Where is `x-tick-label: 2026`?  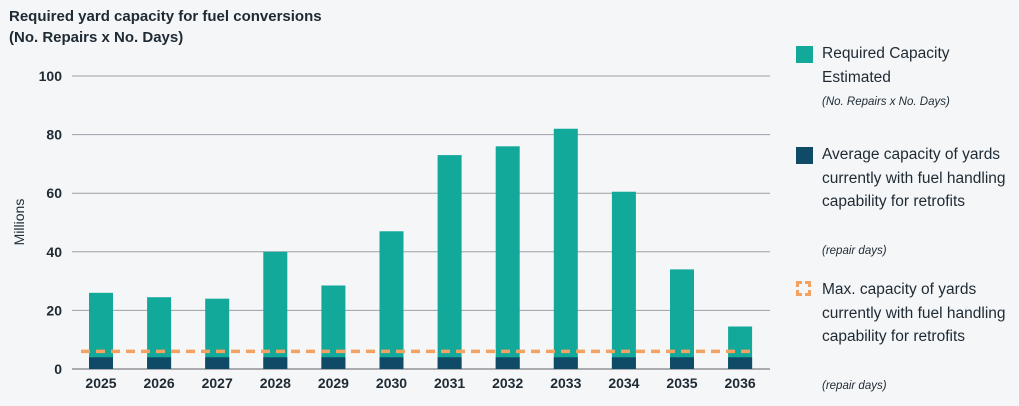 x-tick-label: 2026 is located at coordinates (159, 383).